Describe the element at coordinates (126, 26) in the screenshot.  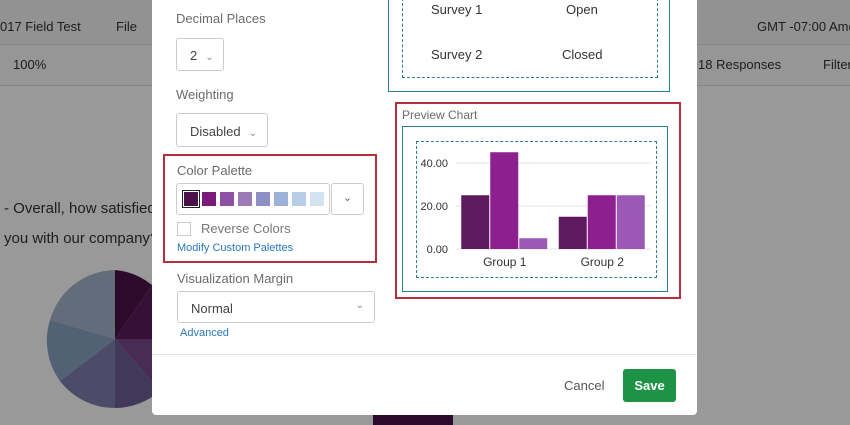
I see `file-menu: File` at that location.